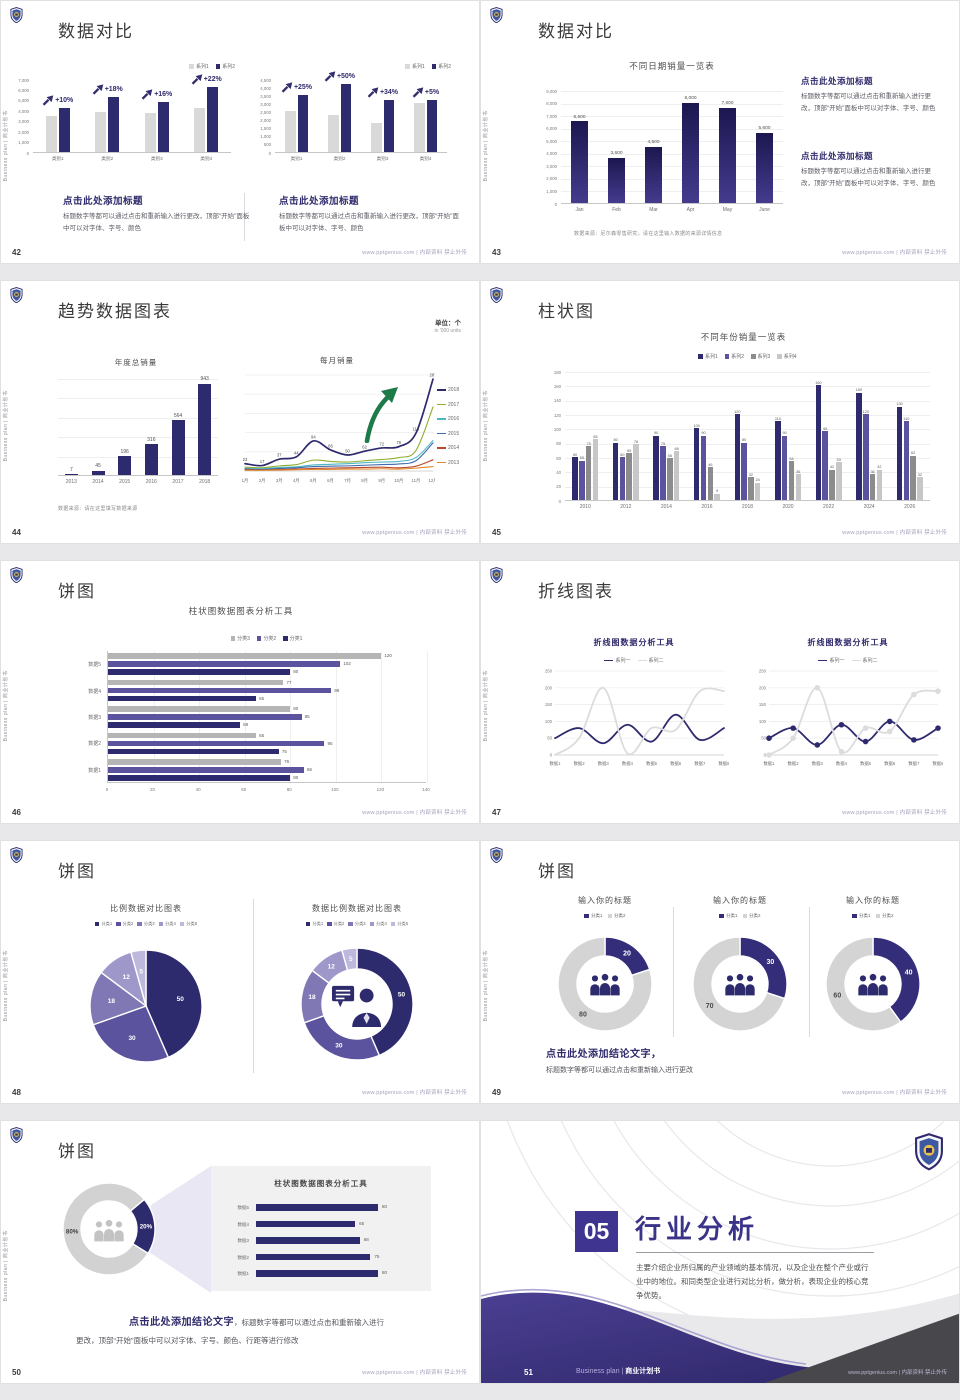 This screenshot has width=960, height=1400. What do you see at coordinates (486, 986) in the screenshot?
I see `sidebar-vertical-text: Business plan | 商业计划书` at bounding box center [486, 986].